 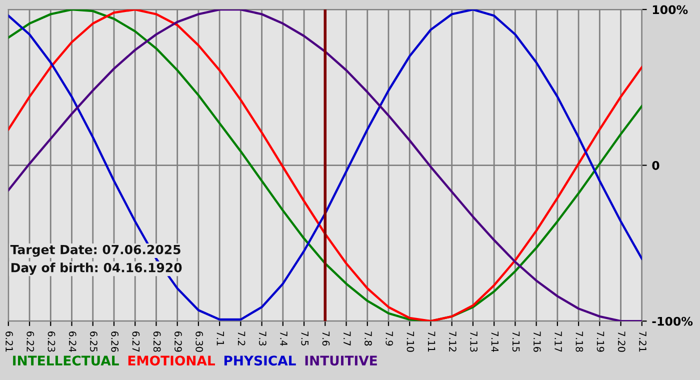 I want to click on x-tick-label: 7.19, so click(x=600, y=342).